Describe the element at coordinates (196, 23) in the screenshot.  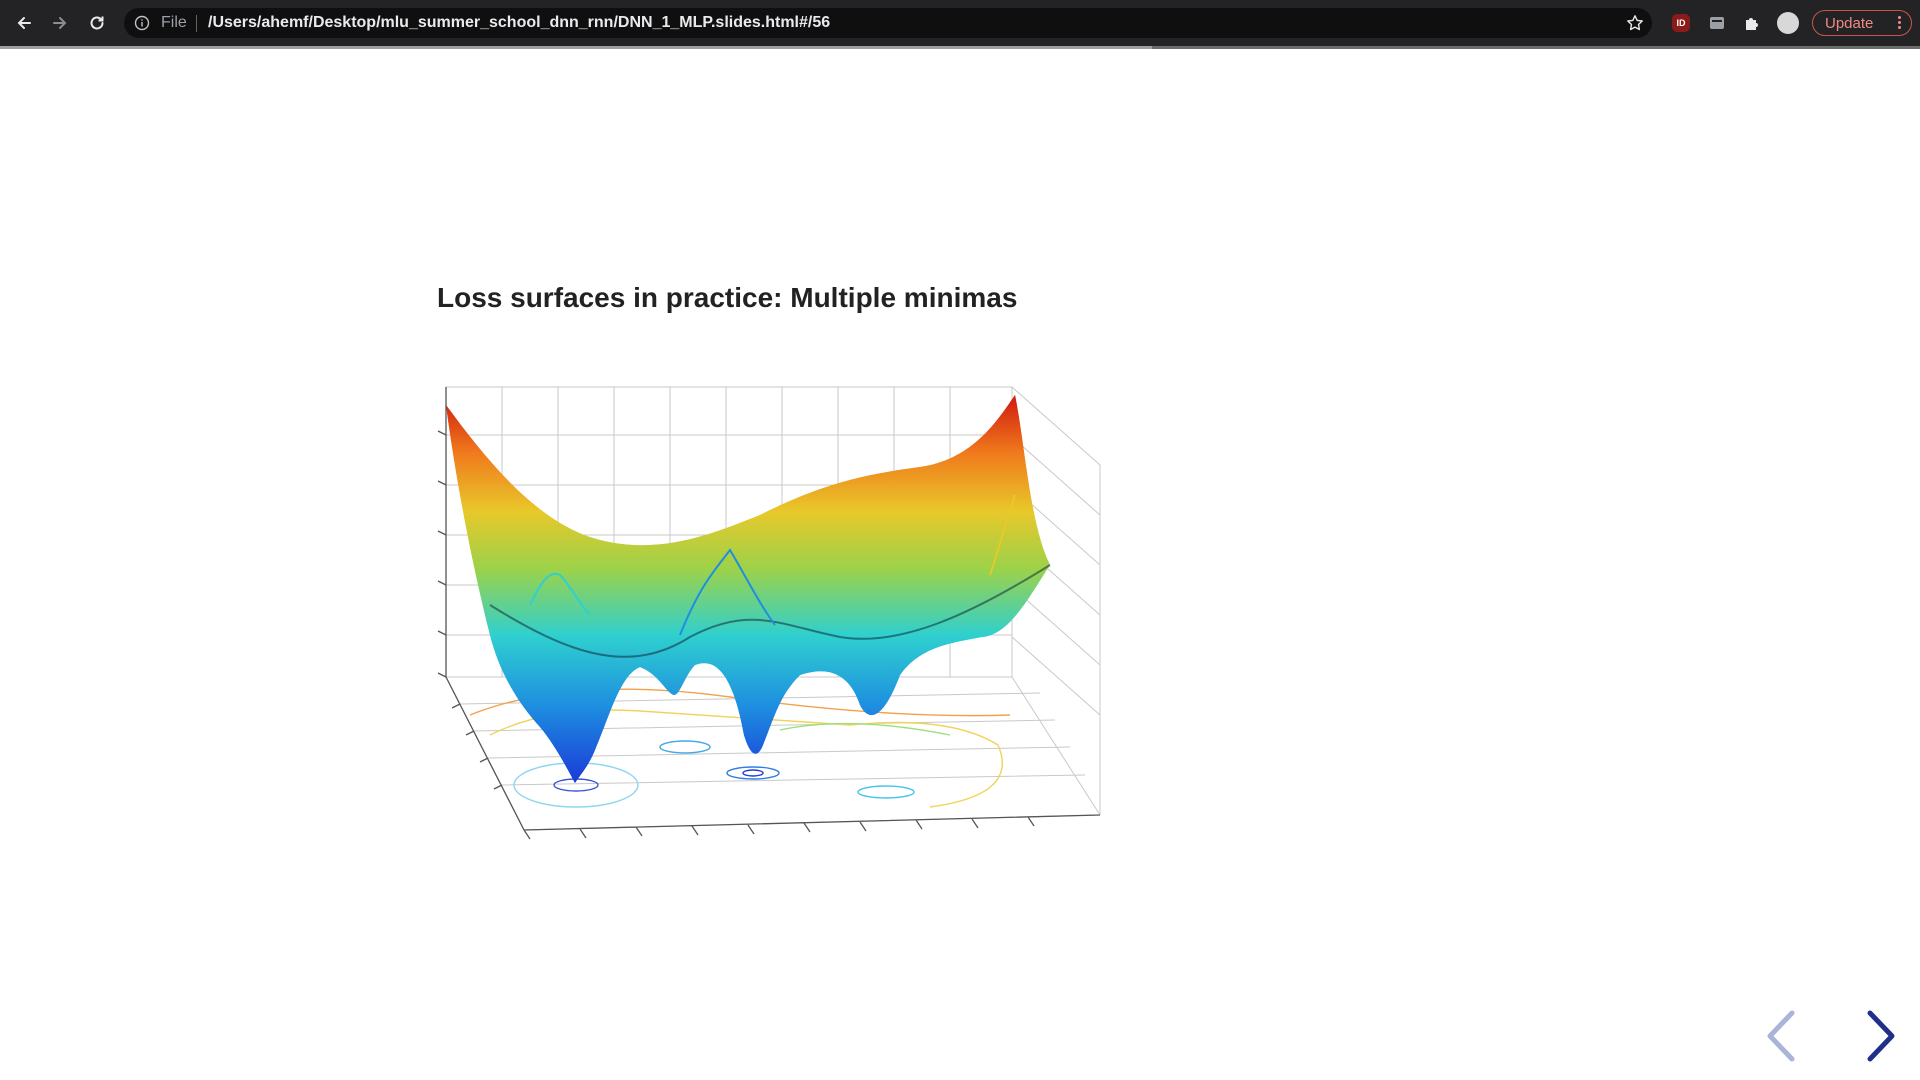
I see `url-separator` at that location.